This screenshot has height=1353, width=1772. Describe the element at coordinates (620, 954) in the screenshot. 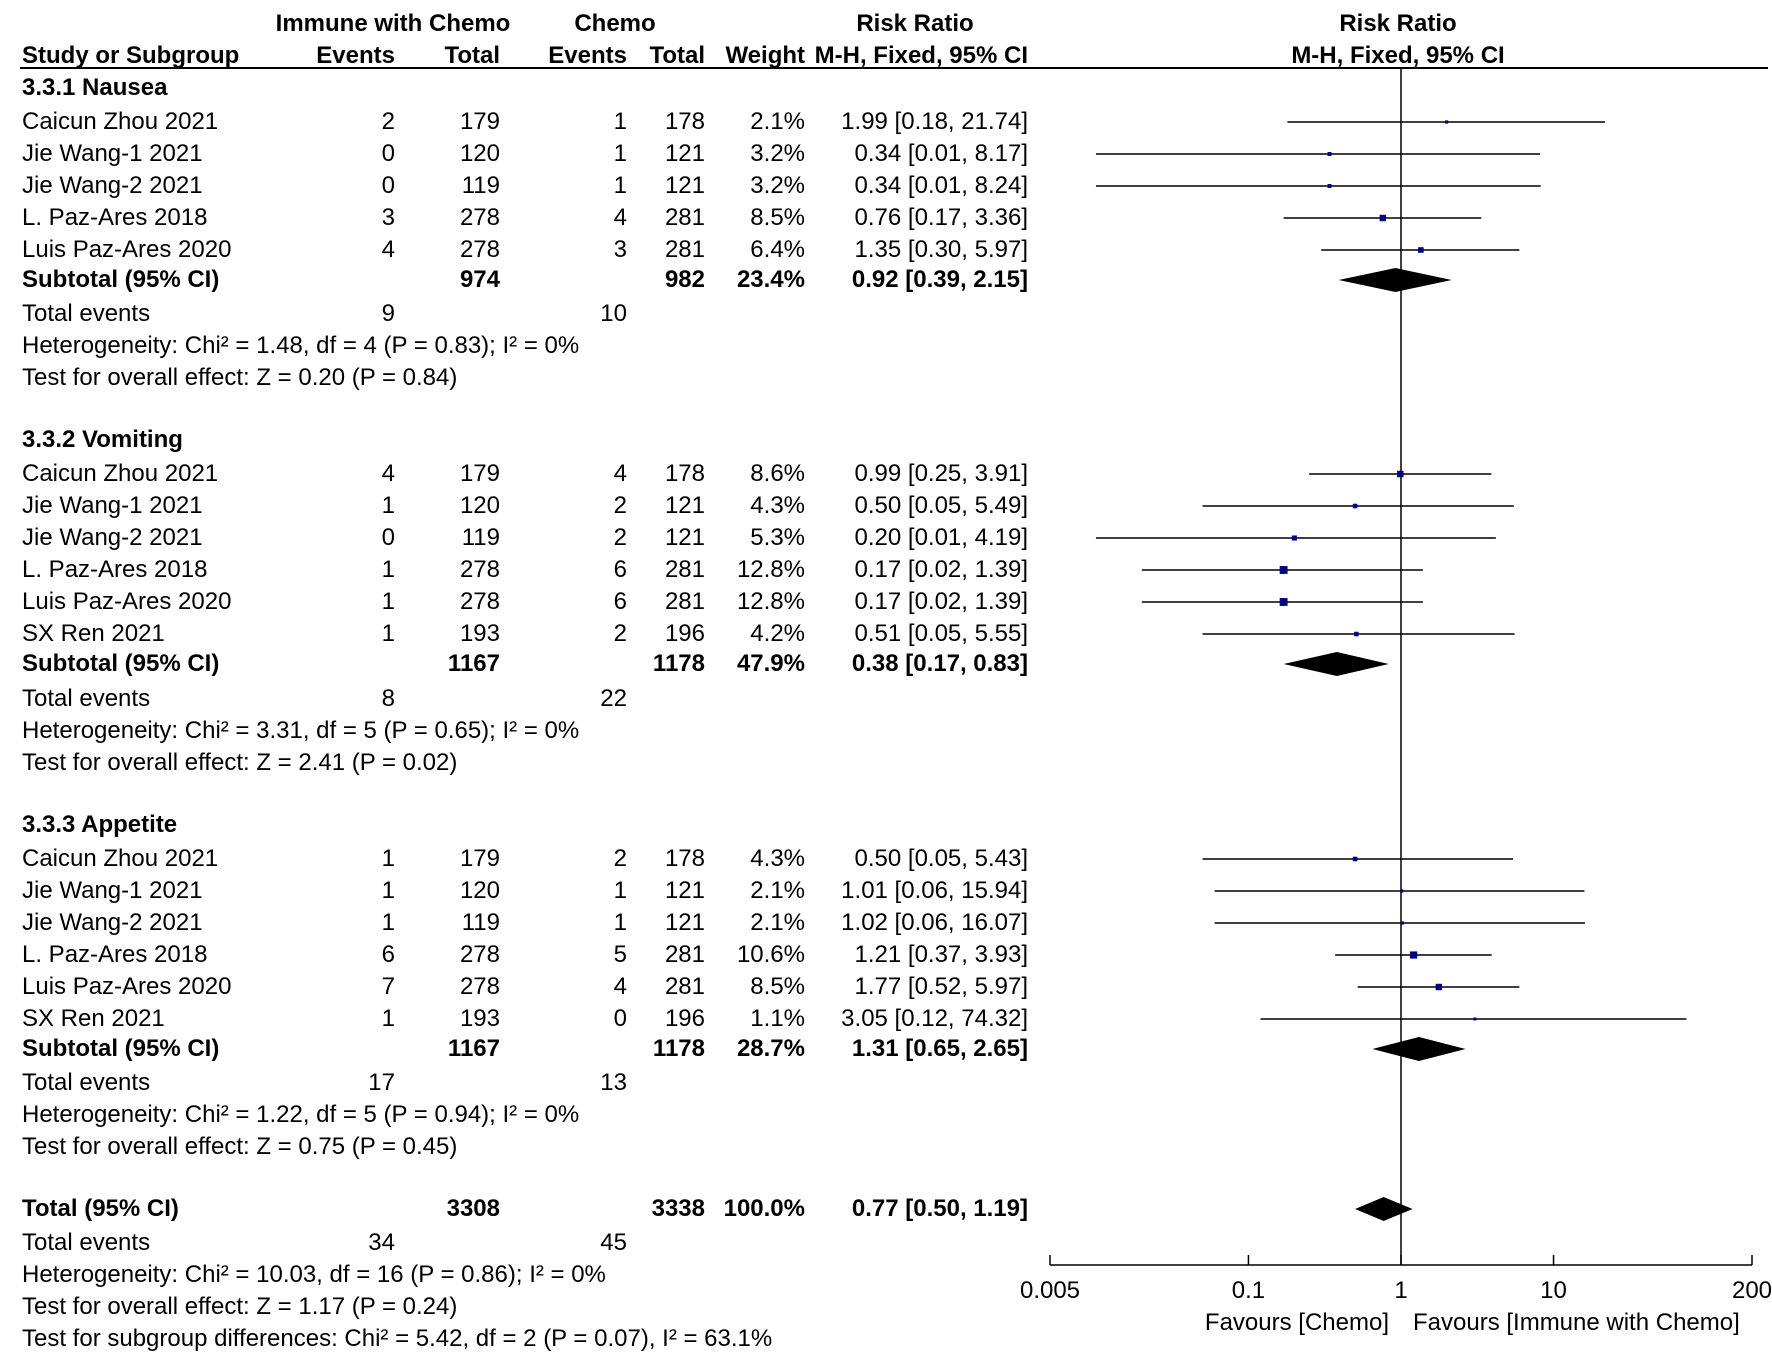

I see `study-events-chemo: 5` at that location.